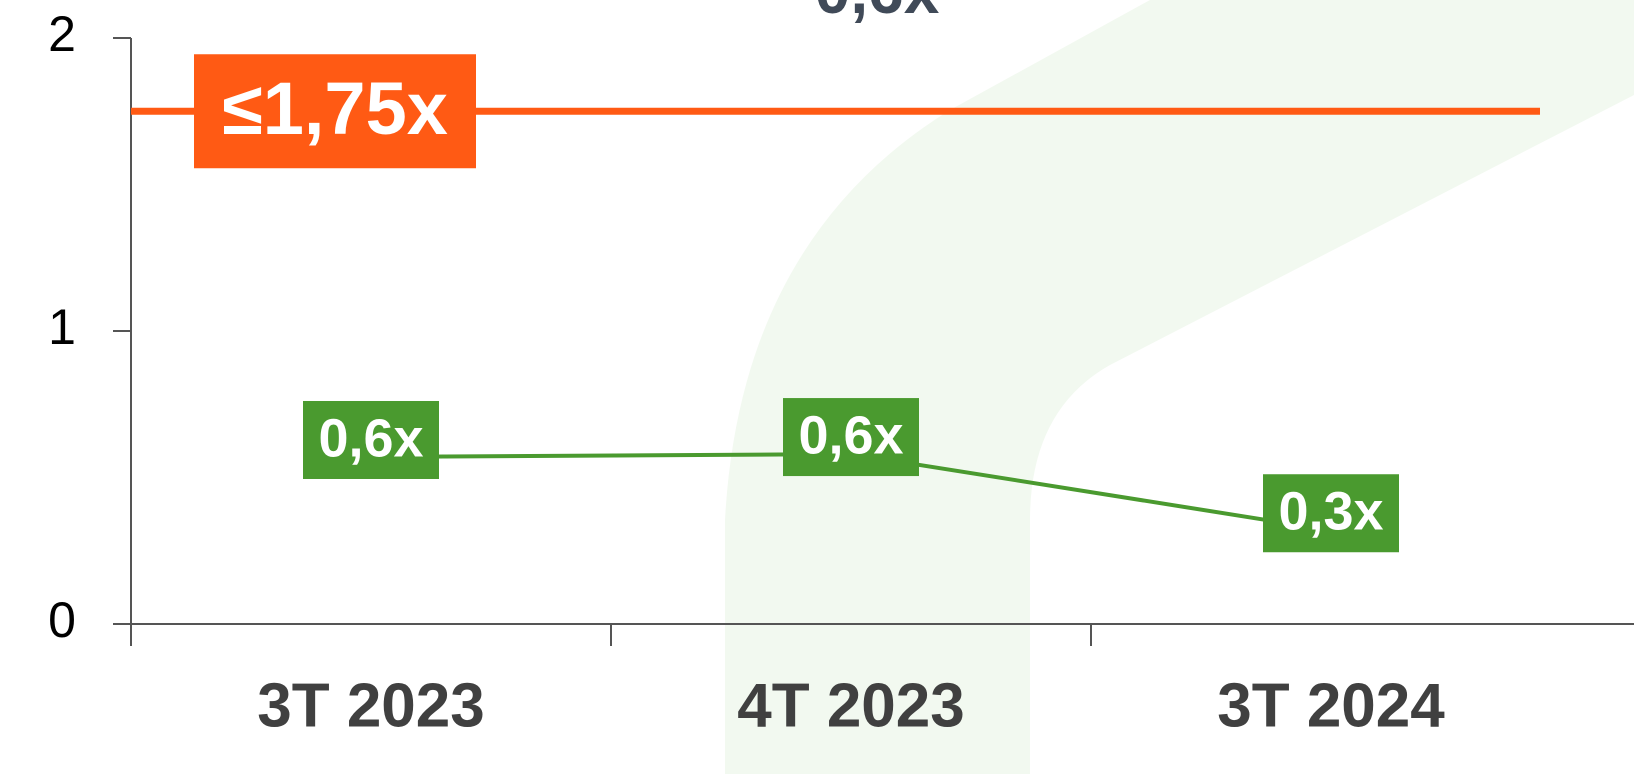  Describe the element at coordinates (1331, 705) in the screenshot. I see `x-tick-label: 3T 2024` at that location.